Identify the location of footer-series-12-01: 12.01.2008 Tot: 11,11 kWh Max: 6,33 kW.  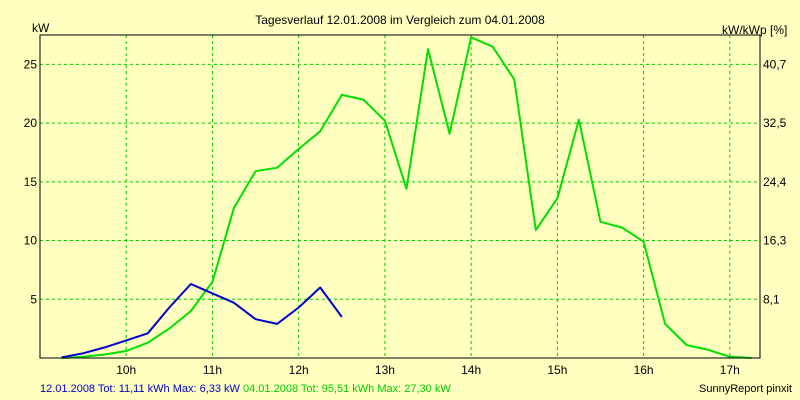
(140, 389).